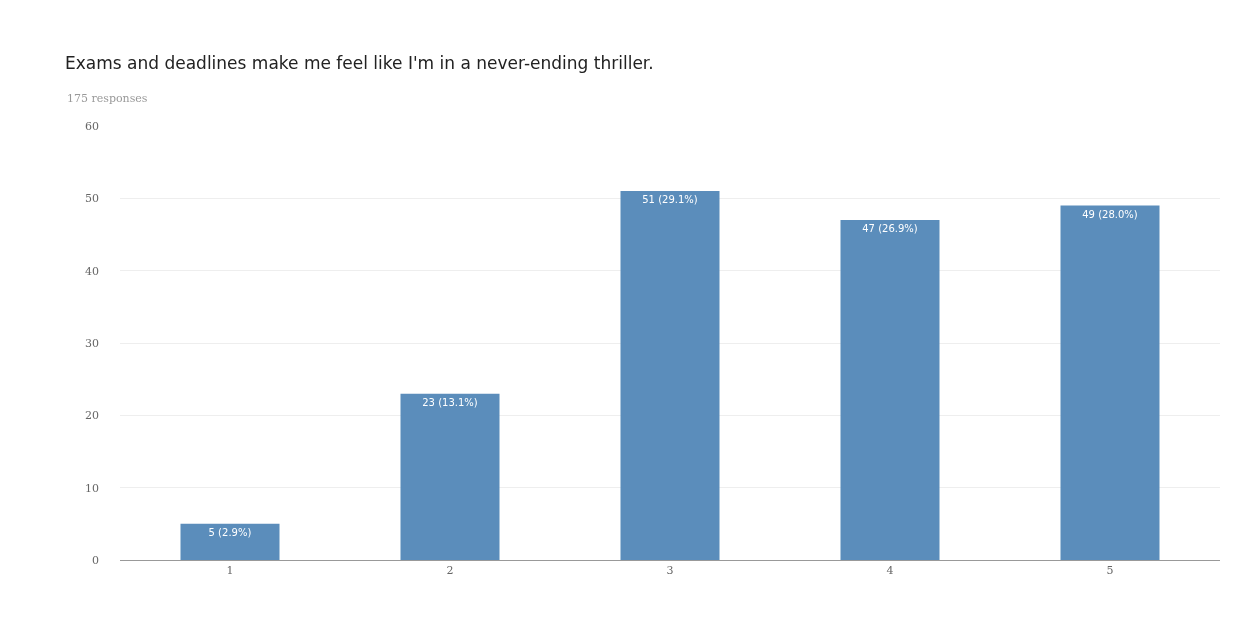 The height and width of the screenshot is (636, 1253). What do you see at coordinates (92, 488) in the screenshot?
I see `y-tick-label: 10` at bounding box center [92, 488].